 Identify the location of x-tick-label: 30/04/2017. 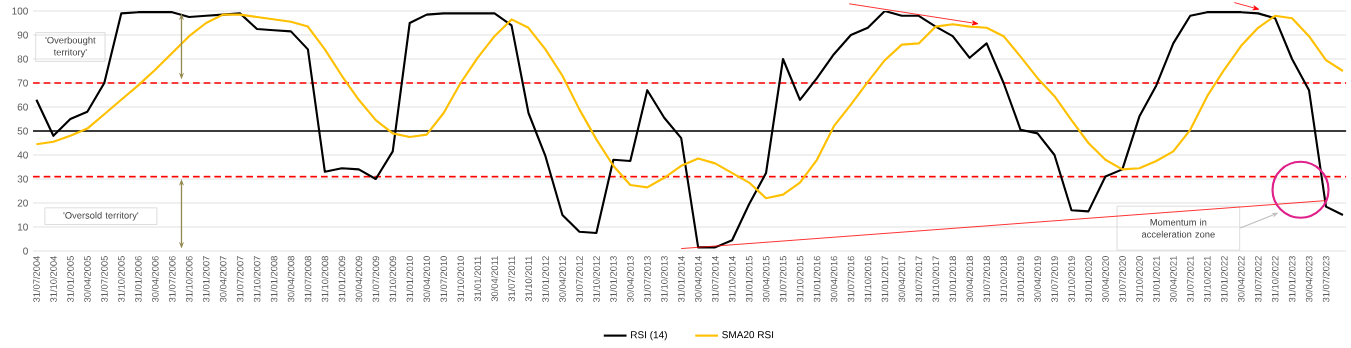
(902, 279).